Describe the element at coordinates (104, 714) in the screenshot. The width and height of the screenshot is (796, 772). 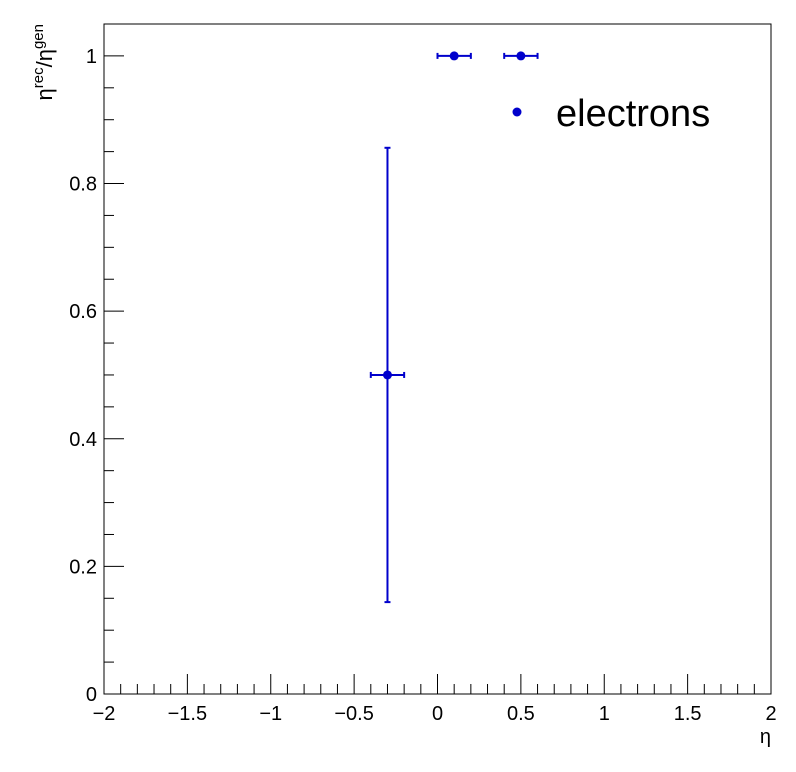
I see `x-tick-label: −2` at that location.